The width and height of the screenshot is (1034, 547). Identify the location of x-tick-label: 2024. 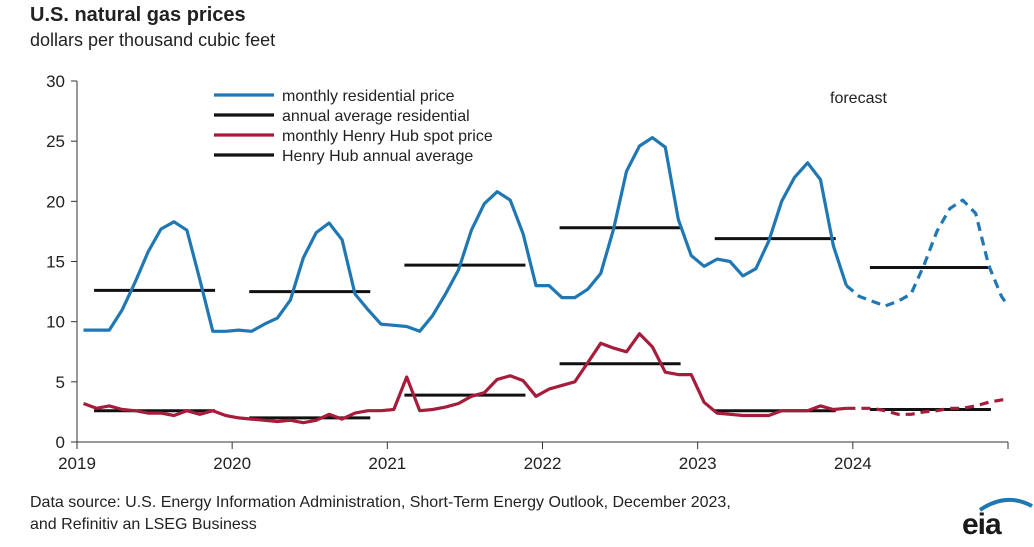
(853, 463).